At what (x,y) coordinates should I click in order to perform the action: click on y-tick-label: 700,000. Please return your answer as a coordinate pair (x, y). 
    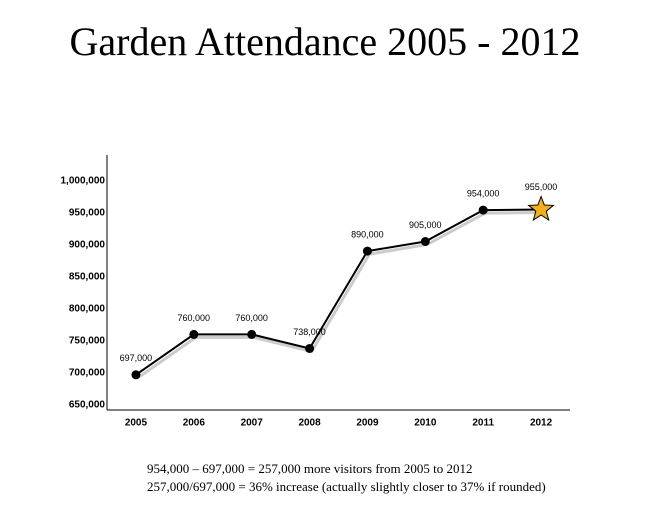
    Looking at the image, I should click on (87, 372).